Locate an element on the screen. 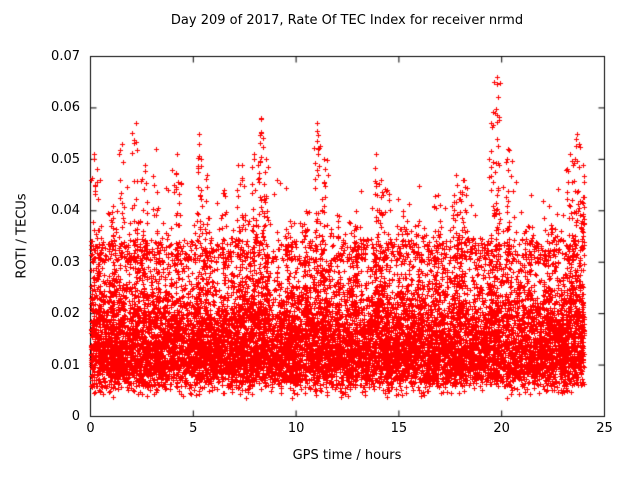 Image resolution: width=640 pixels, height=480 pixels. y-tick-label: 0.03 is located at coordinates (65, 262).